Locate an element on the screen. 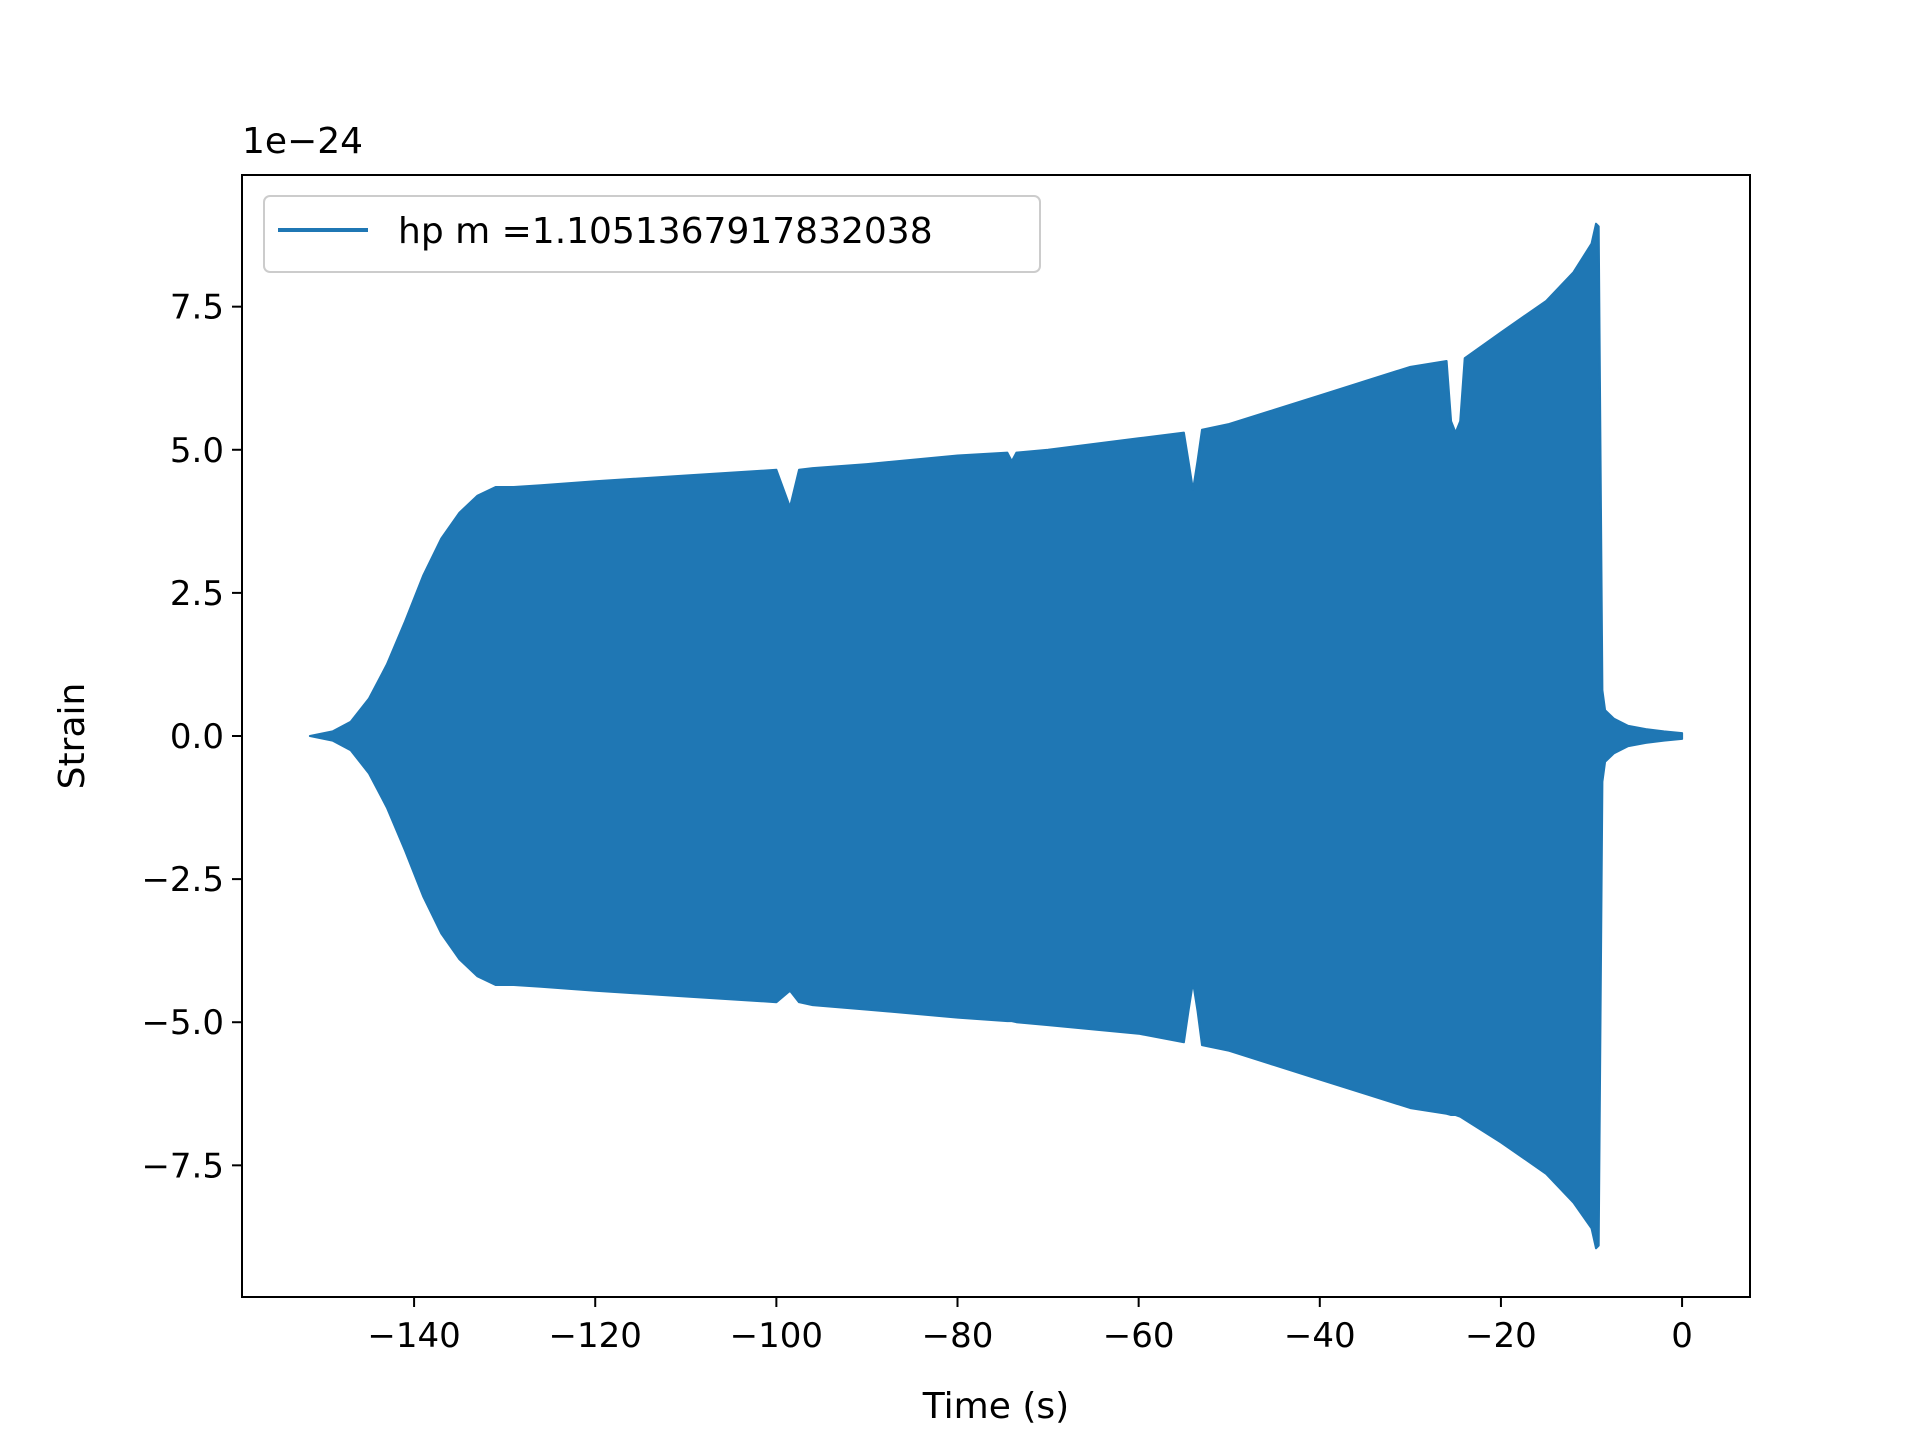 The image size is (1920, 1440). x-tick-label: −140 is located at coordinates (413, 1336).